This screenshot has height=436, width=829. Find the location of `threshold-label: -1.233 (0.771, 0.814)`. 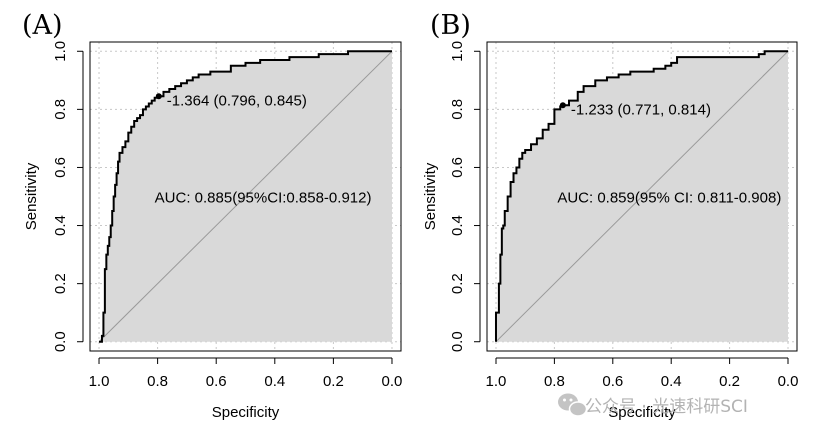

threshold-label: -1.233 (0.771, 0.814) is located at coordinates (641, 109).